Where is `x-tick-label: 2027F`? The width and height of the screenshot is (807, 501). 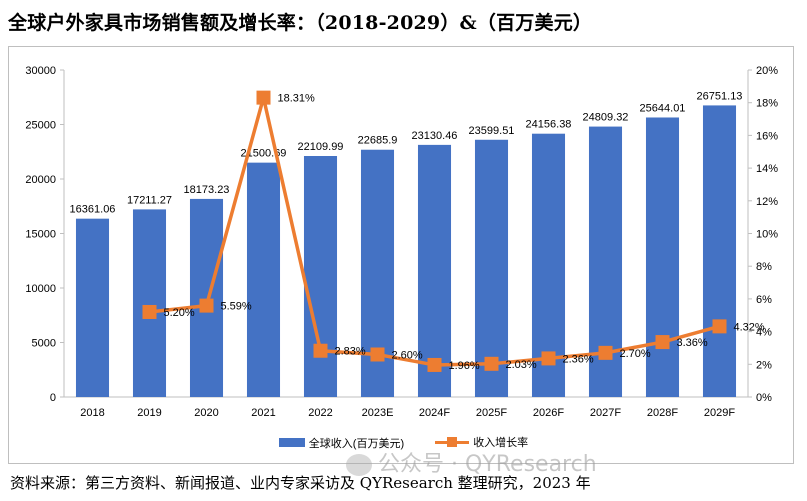
x-tick-label: 2027F is located at coordinates (605, 413).